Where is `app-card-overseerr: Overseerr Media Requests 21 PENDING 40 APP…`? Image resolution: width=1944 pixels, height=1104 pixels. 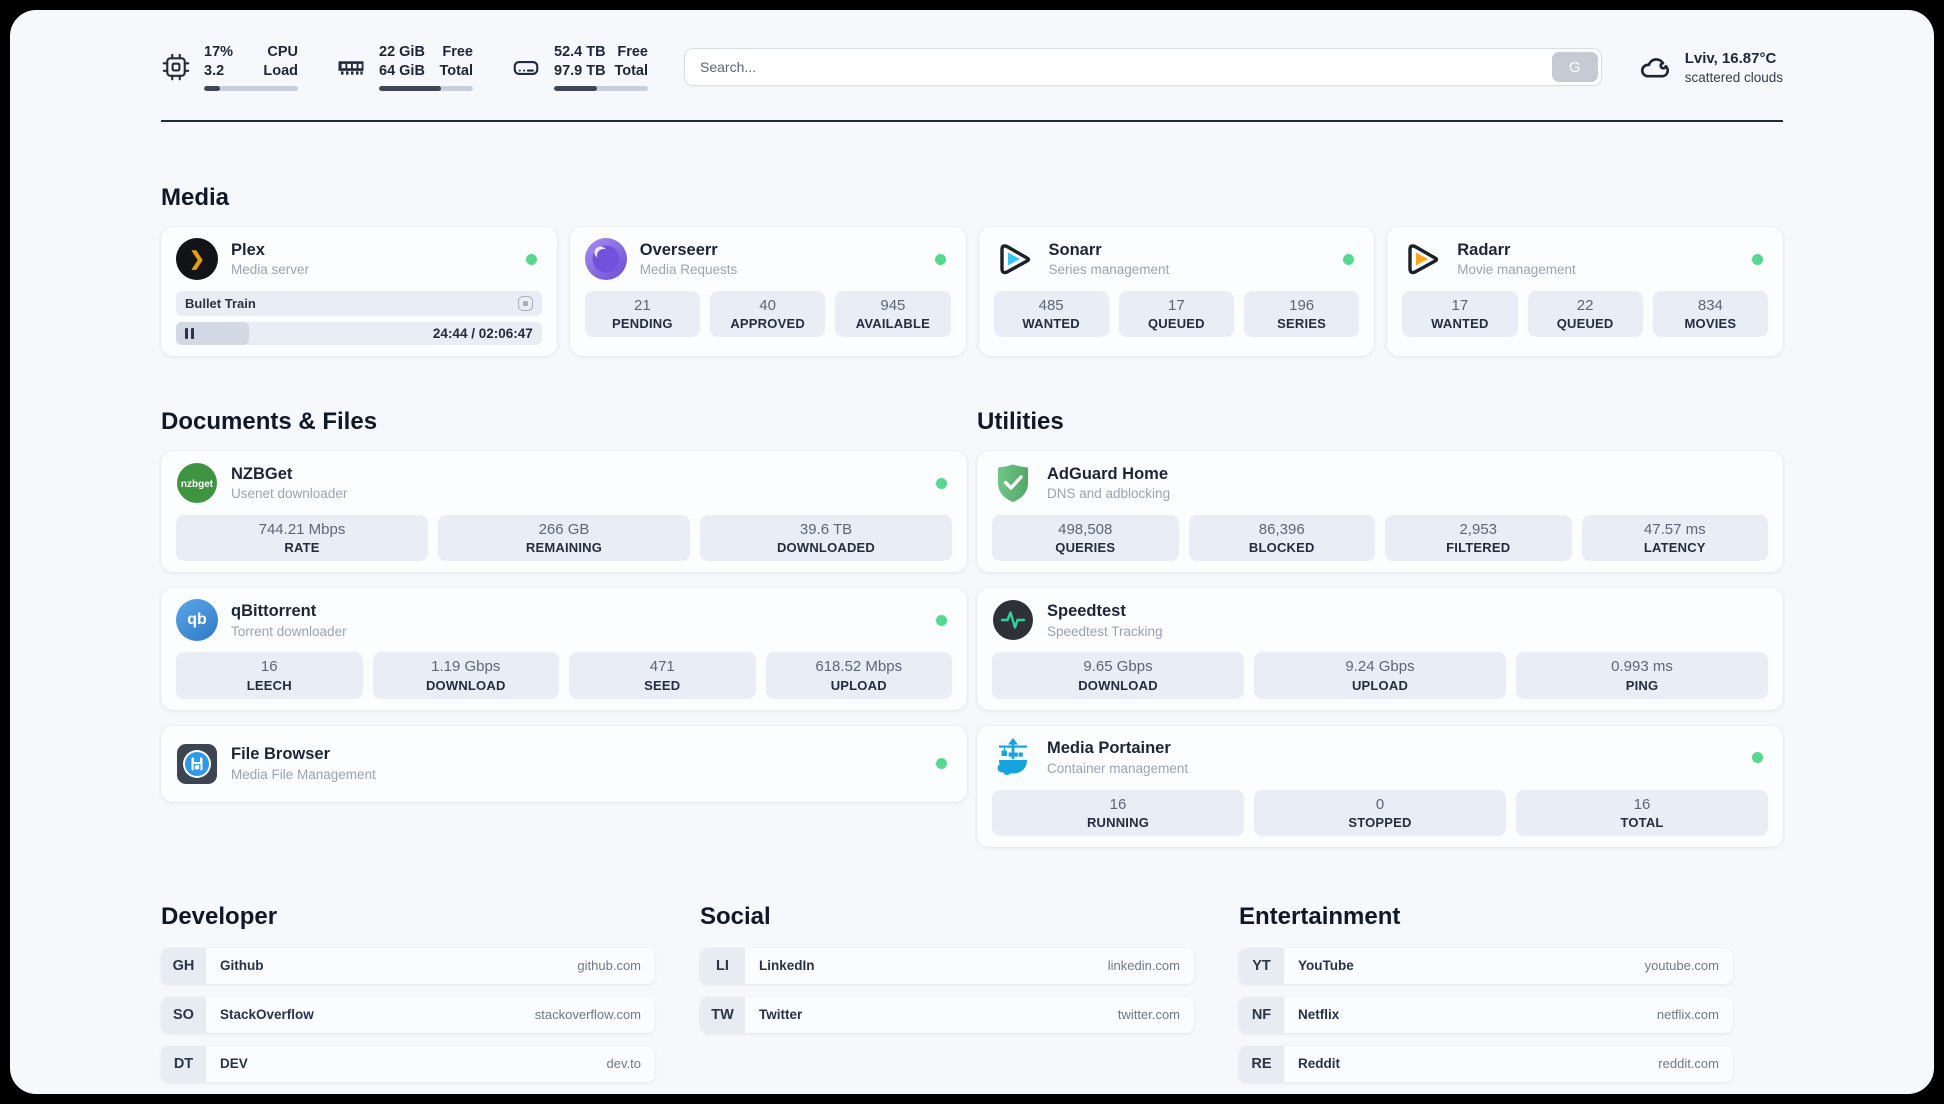
app-card-overseerr: Overseerr Media Requests 21 PENDING 40 APP… is located at coordinates (767, 291).